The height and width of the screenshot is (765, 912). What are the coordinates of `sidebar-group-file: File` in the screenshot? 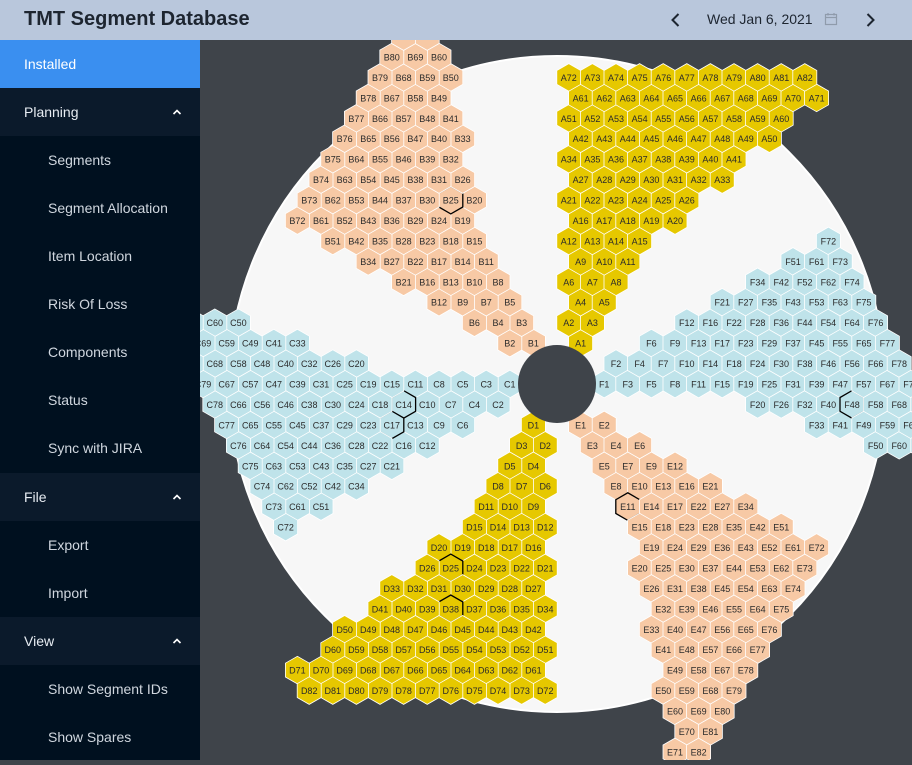 It's located at (100, 497).